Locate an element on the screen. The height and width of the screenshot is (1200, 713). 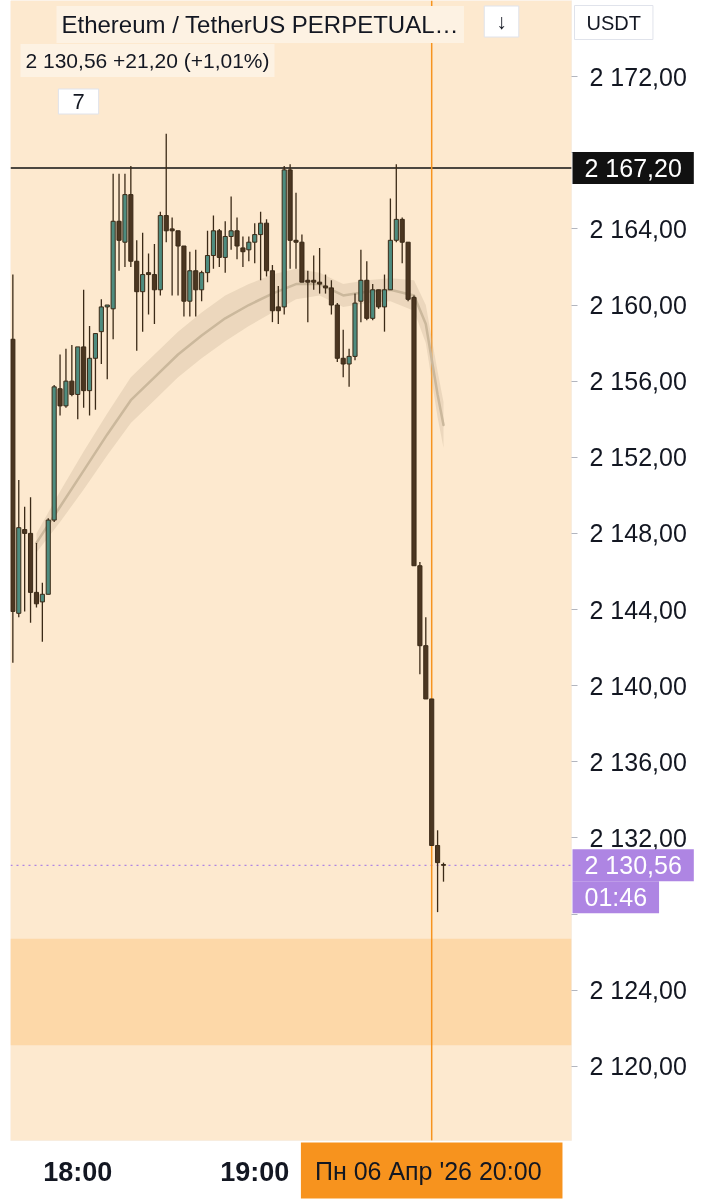
annotation: 7 is located at coordinates (78, 101).